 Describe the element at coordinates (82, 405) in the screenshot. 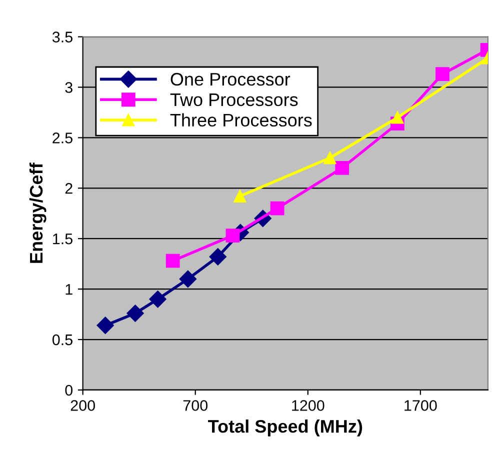

I see `x-tick-label: 200` at that location.